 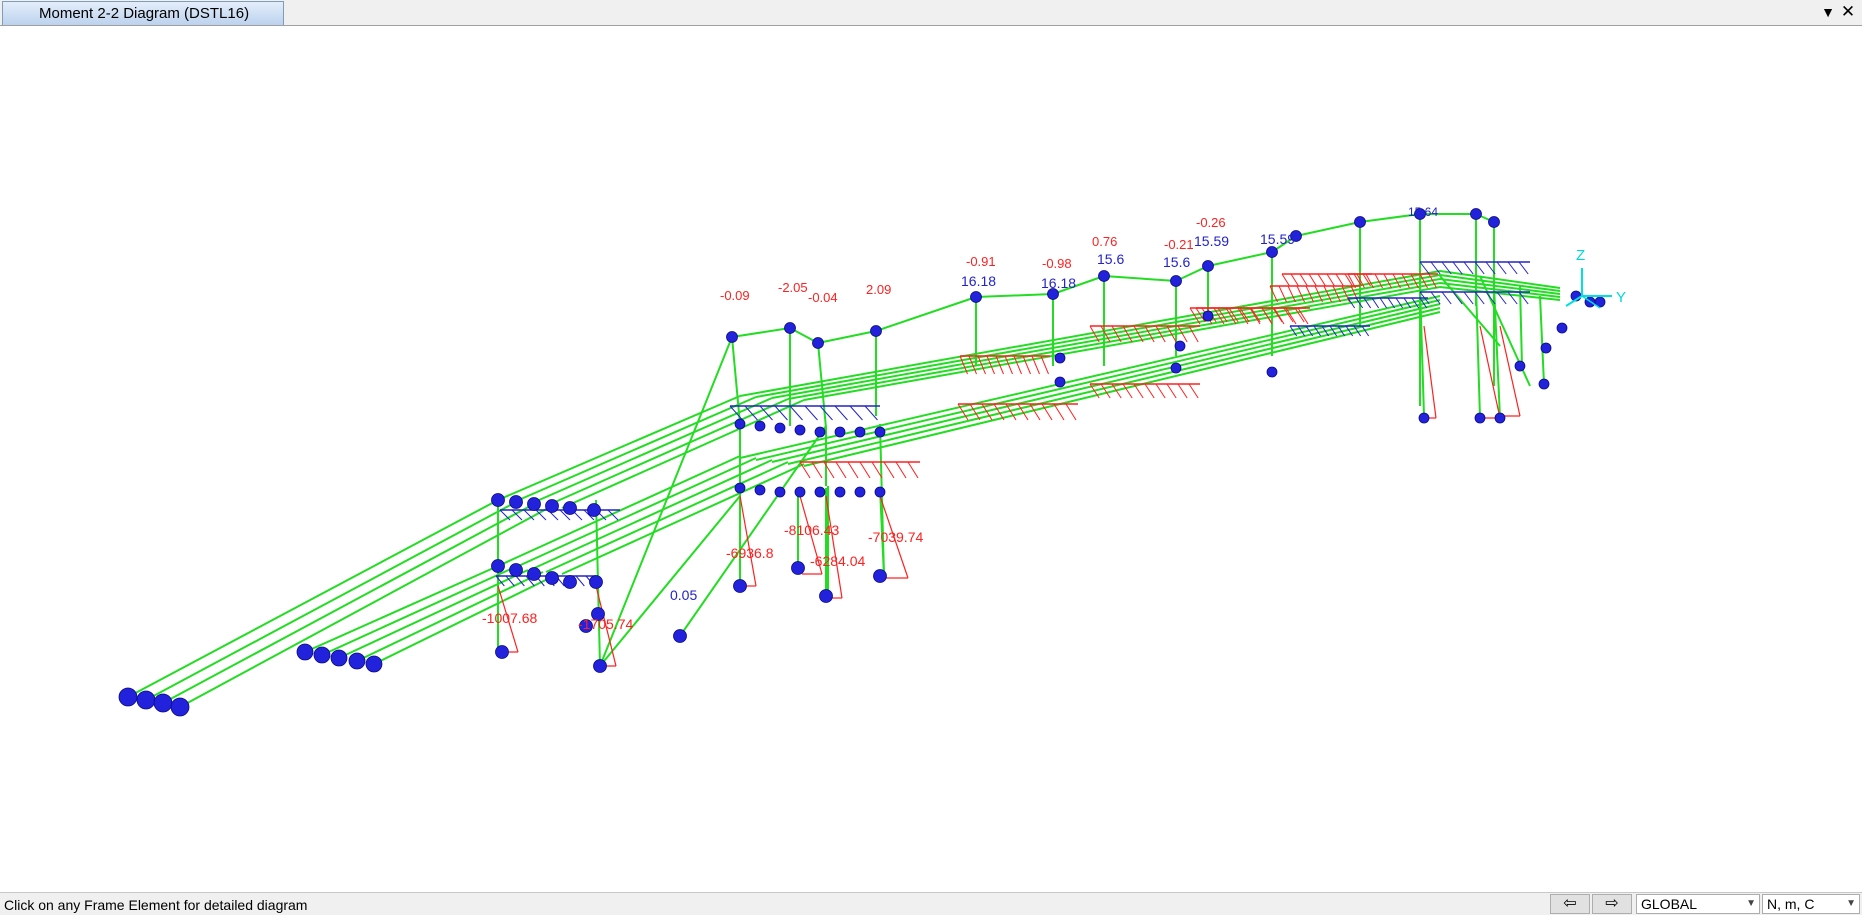 I want to click on close-icon: ✕, so click(x=1848, y=11).